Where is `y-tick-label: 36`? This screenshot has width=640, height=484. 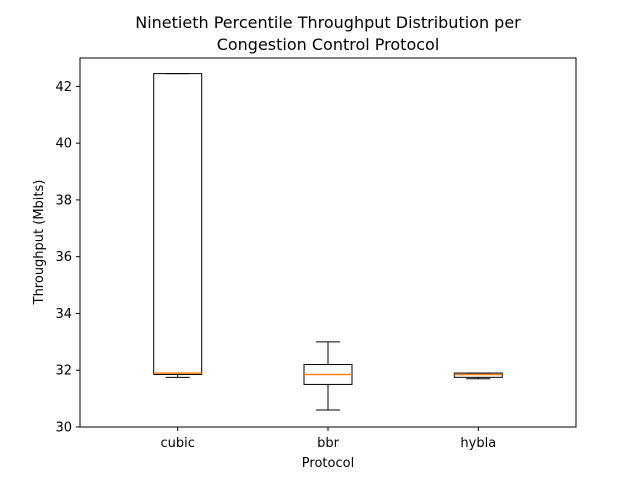 y-tick-label: 36 is located at coordinates (63, 257).